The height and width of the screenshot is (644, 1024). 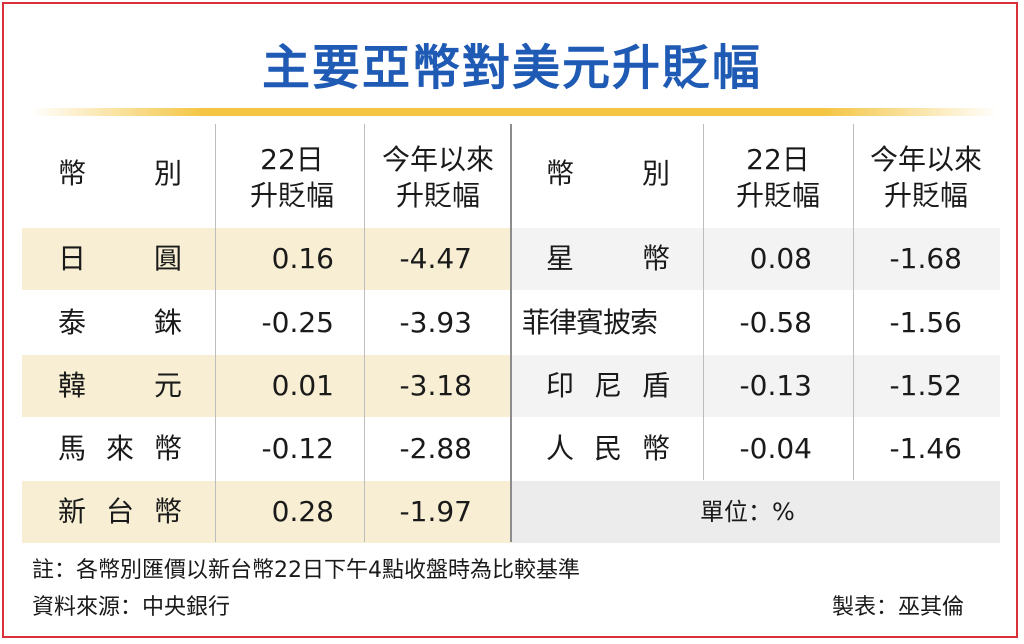 I want to click on currency-name: 星幣, so click(x=608, y=258).